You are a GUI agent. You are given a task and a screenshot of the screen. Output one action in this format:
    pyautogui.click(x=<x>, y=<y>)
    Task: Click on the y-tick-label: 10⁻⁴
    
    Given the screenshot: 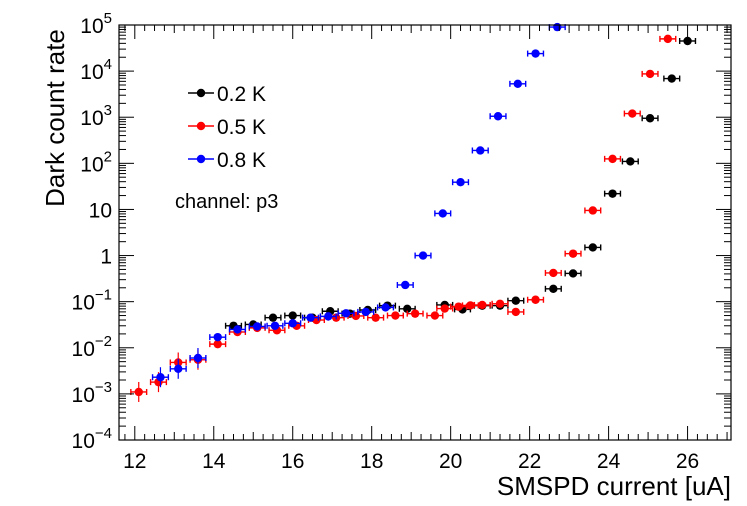 What is the action you would take?
    pyautogui.click(x=92, y=439)
    